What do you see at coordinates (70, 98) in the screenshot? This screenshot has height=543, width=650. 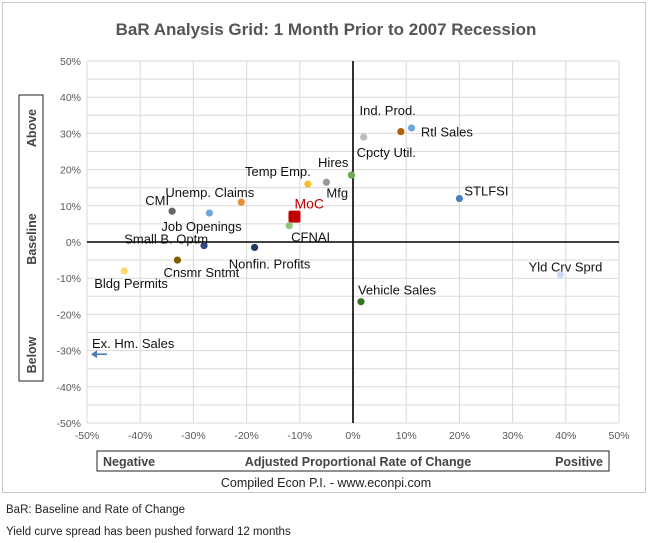 I see `y-tick-label: 40%` at bounding box center [70, 98].